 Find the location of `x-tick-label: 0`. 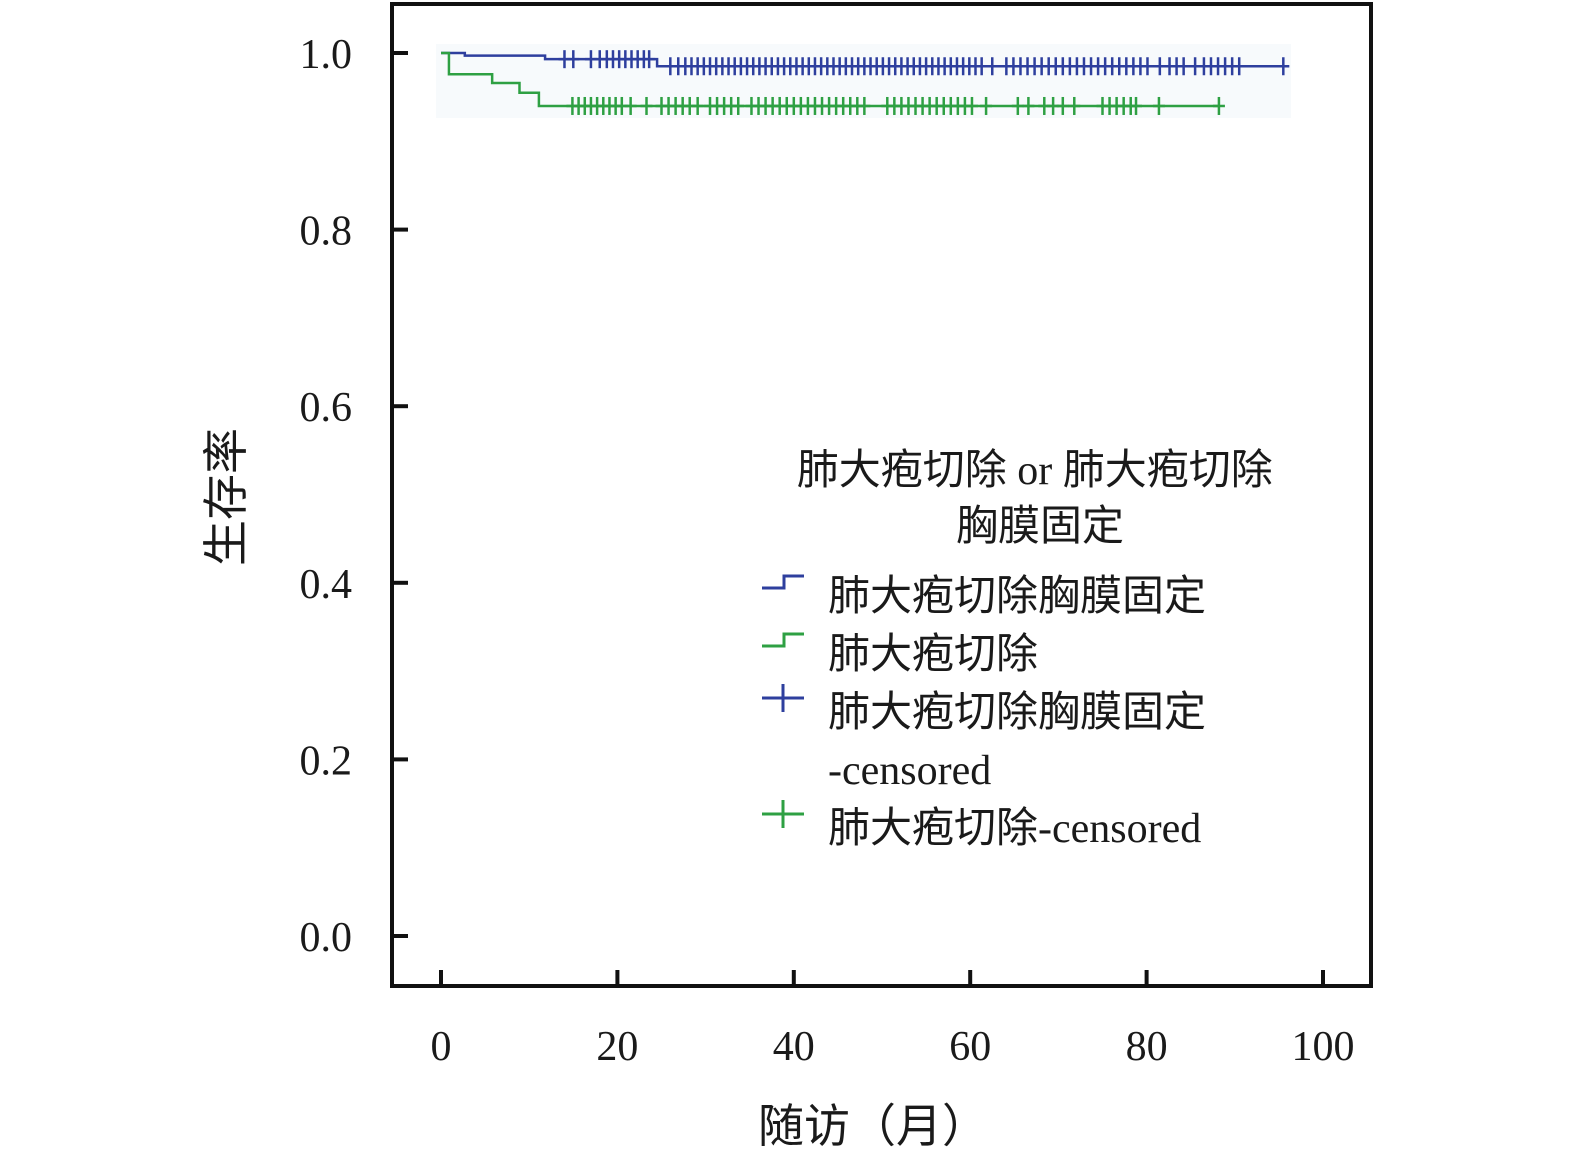

x-tick-label: 0 is located at coordinates (441, 1047).